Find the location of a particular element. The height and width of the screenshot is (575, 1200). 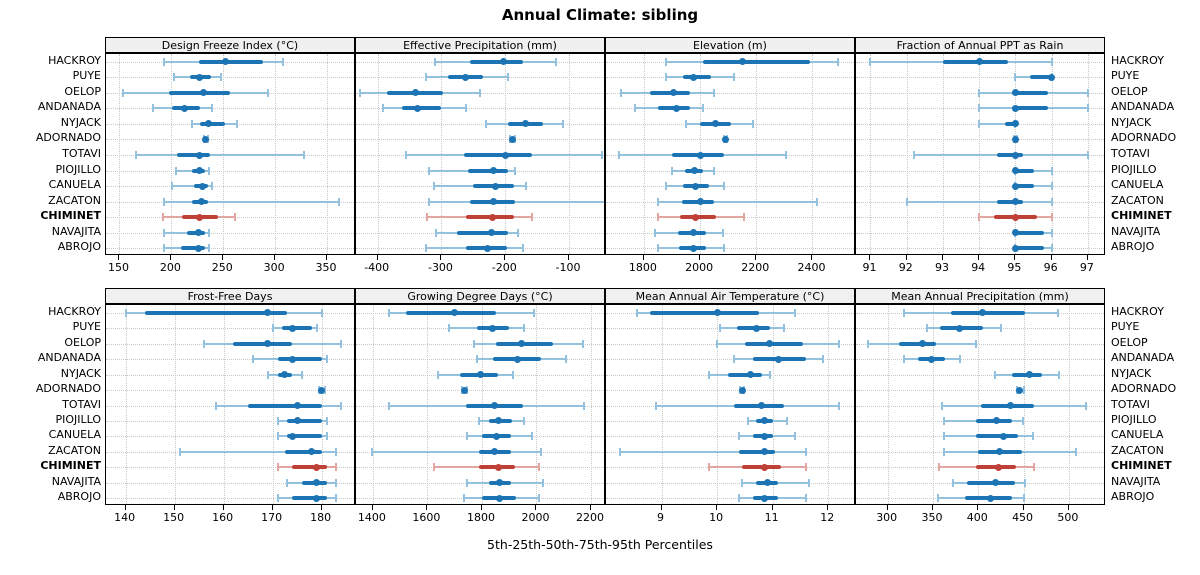

axis-tick-label: 1400 is located at coordinates (371, 517).